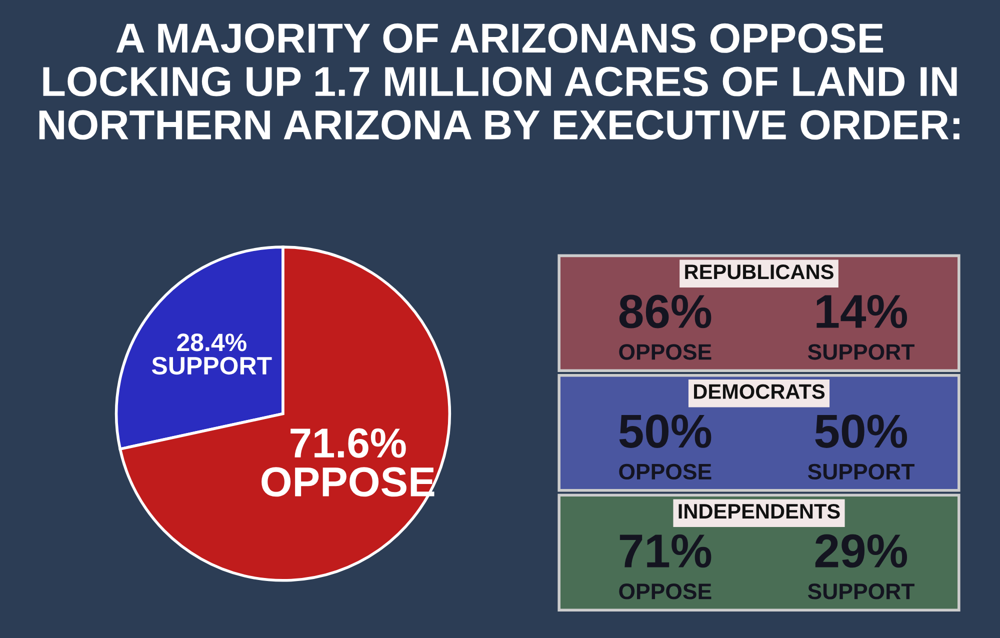 The width and height of the screenshot is (1000, 638). Describe the element at coordinates (212, 365) in the screenshot. I see `slice-label: SUPPORT` at that location.